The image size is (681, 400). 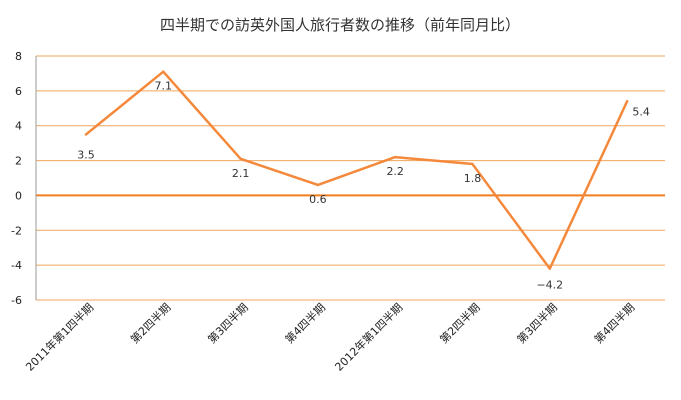 I want to click on data-label: 0.6, so click(x=318, y=199).